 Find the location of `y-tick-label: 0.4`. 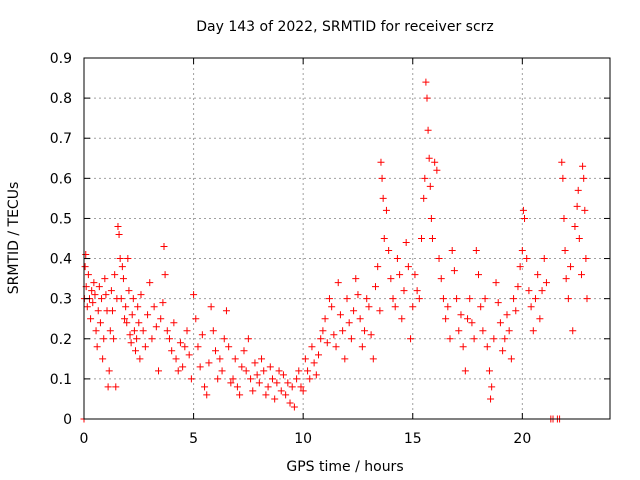

y-tick-label: 0.4 is located at coordinates (61, 260).